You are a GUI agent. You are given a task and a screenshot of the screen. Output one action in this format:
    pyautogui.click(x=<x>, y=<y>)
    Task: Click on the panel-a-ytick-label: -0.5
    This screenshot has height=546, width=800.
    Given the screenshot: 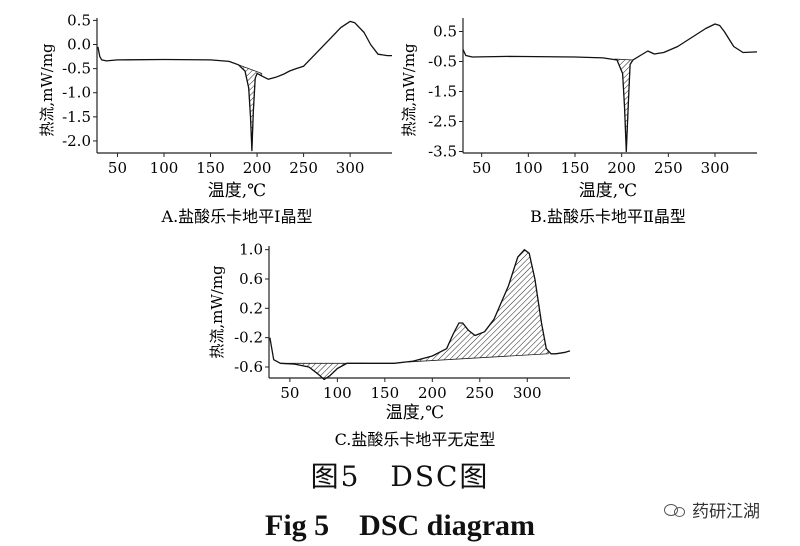 What is the action you would take?
    pyautogui.click(x=76, y=69)
    